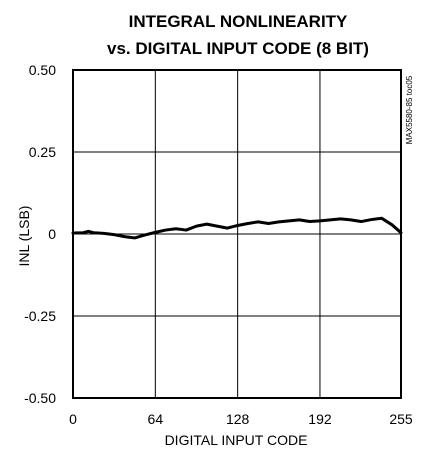 This screenshot has width=423, height=455. What do you see at coordinates (238, 21) in the screenshot?
I see `chart-title-line-1: INTEGRAL NONLINEARITY` at bounding box center [238, 21].